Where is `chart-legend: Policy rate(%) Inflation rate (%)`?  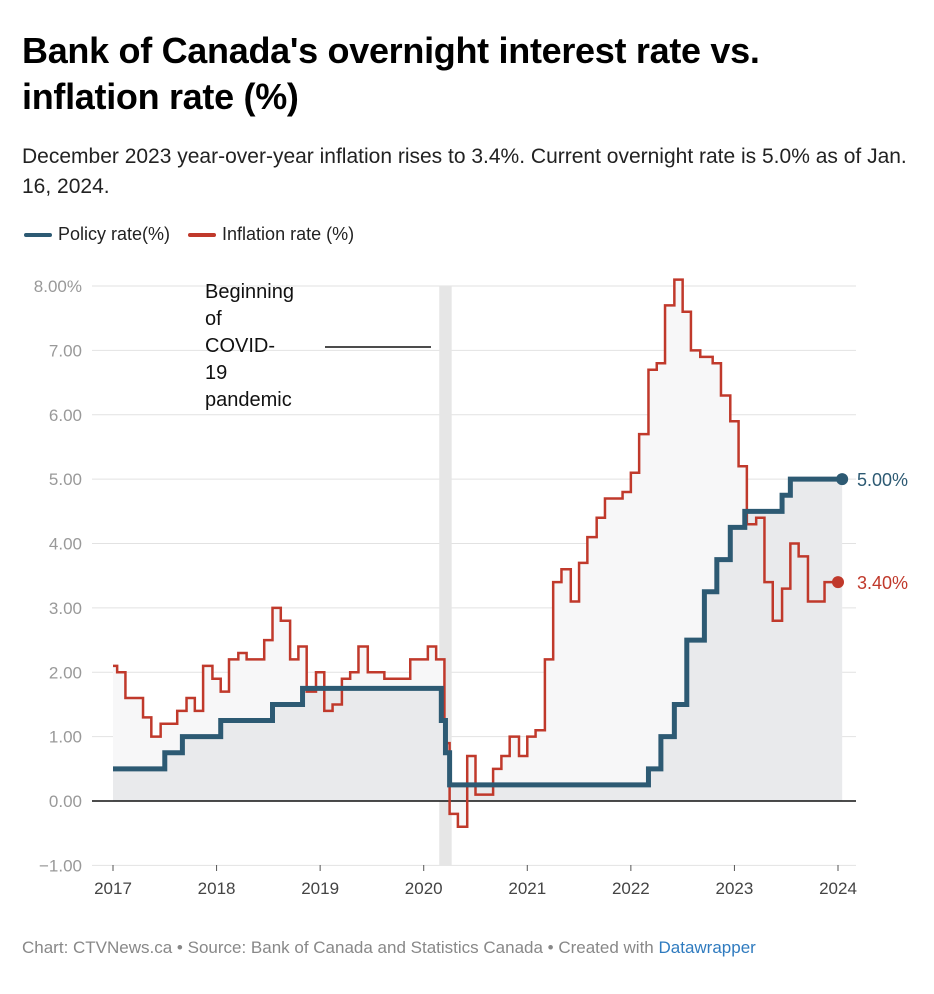 chart-legend: Policy rate(%) Inflation rate (%) is located at coordinates (198, 234).